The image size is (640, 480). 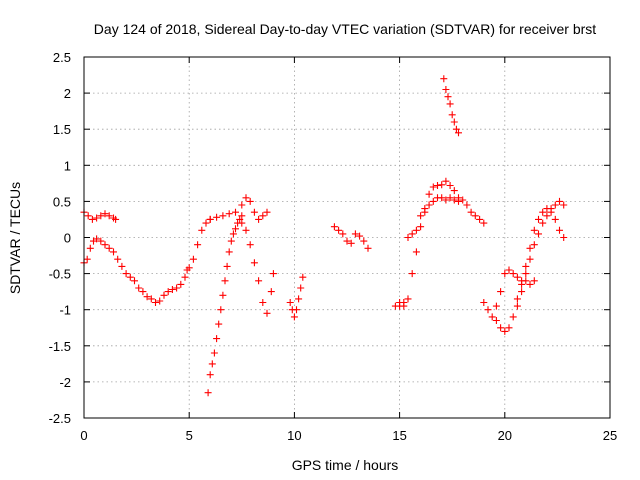 I want to click on y-tick-label: 2.5, so click(x=62, y=57).